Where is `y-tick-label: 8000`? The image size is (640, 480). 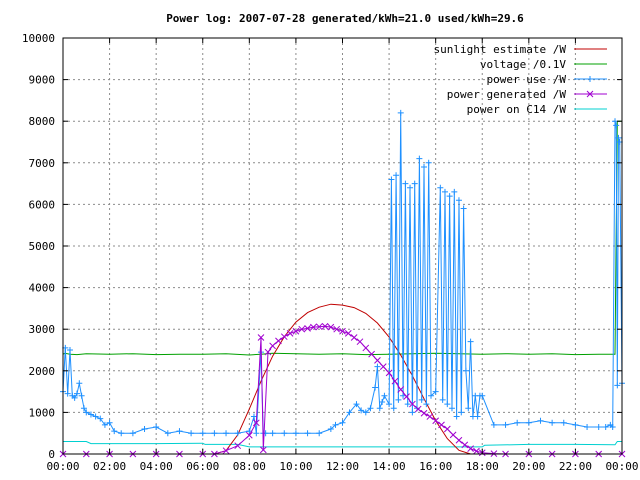 y-tick-label: 8000 is located at coordinates (42, 121).